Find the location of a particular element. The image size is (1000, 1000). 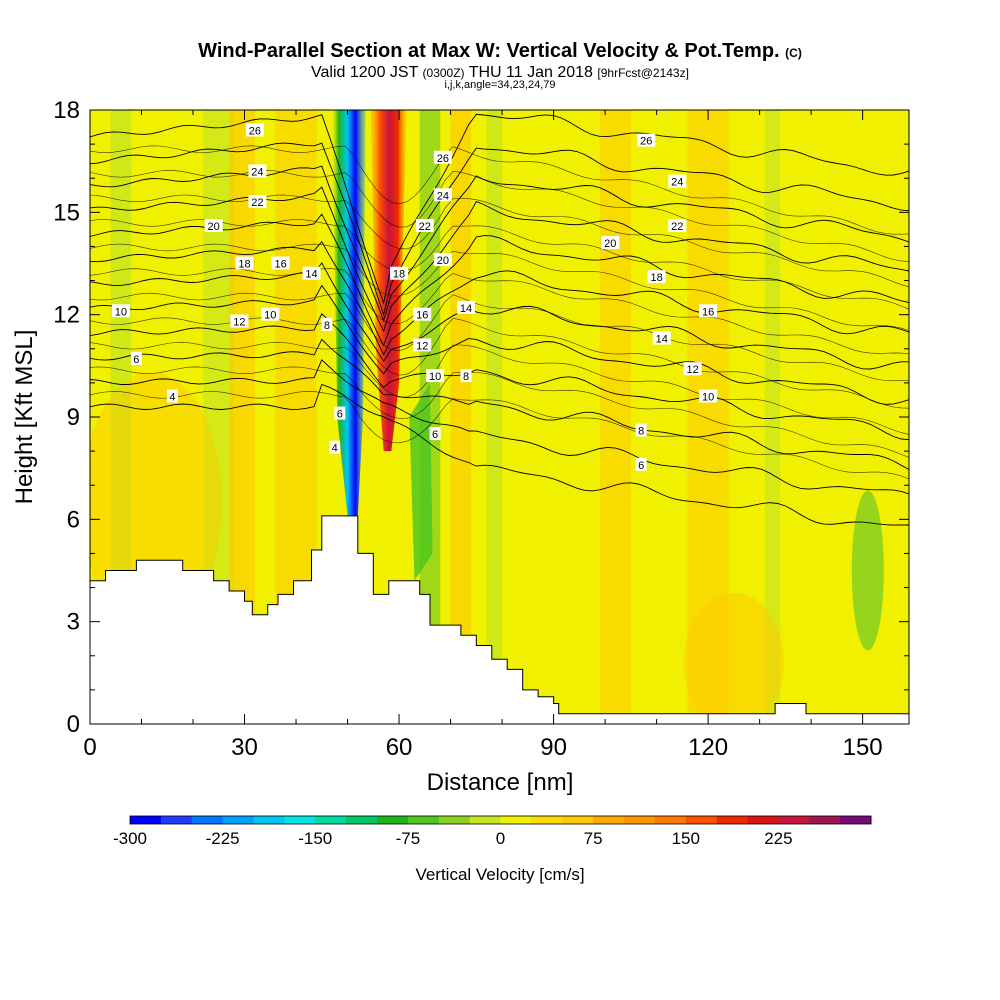

contour-label-text: 4 is located at coordinates (335, 449).